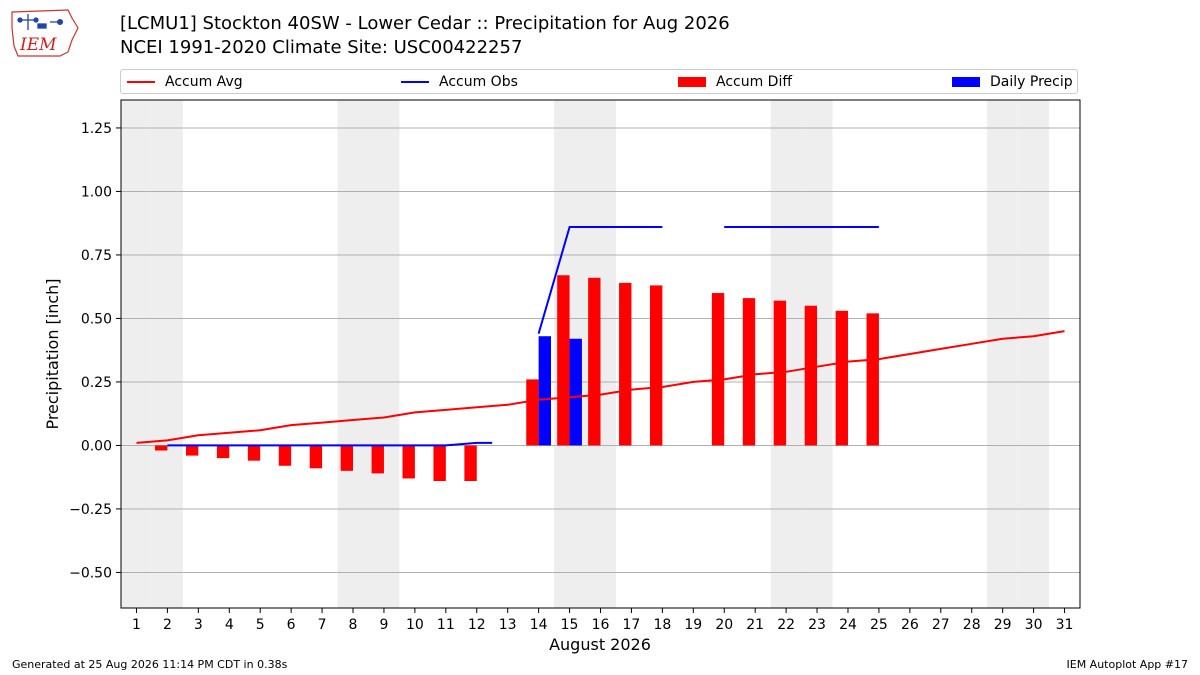 The height and width of the screenshot is (675, 1200). Describe the element at coordinates (90, 573) in the screenshot. I see `y-tick-label: −0.50` at that location.